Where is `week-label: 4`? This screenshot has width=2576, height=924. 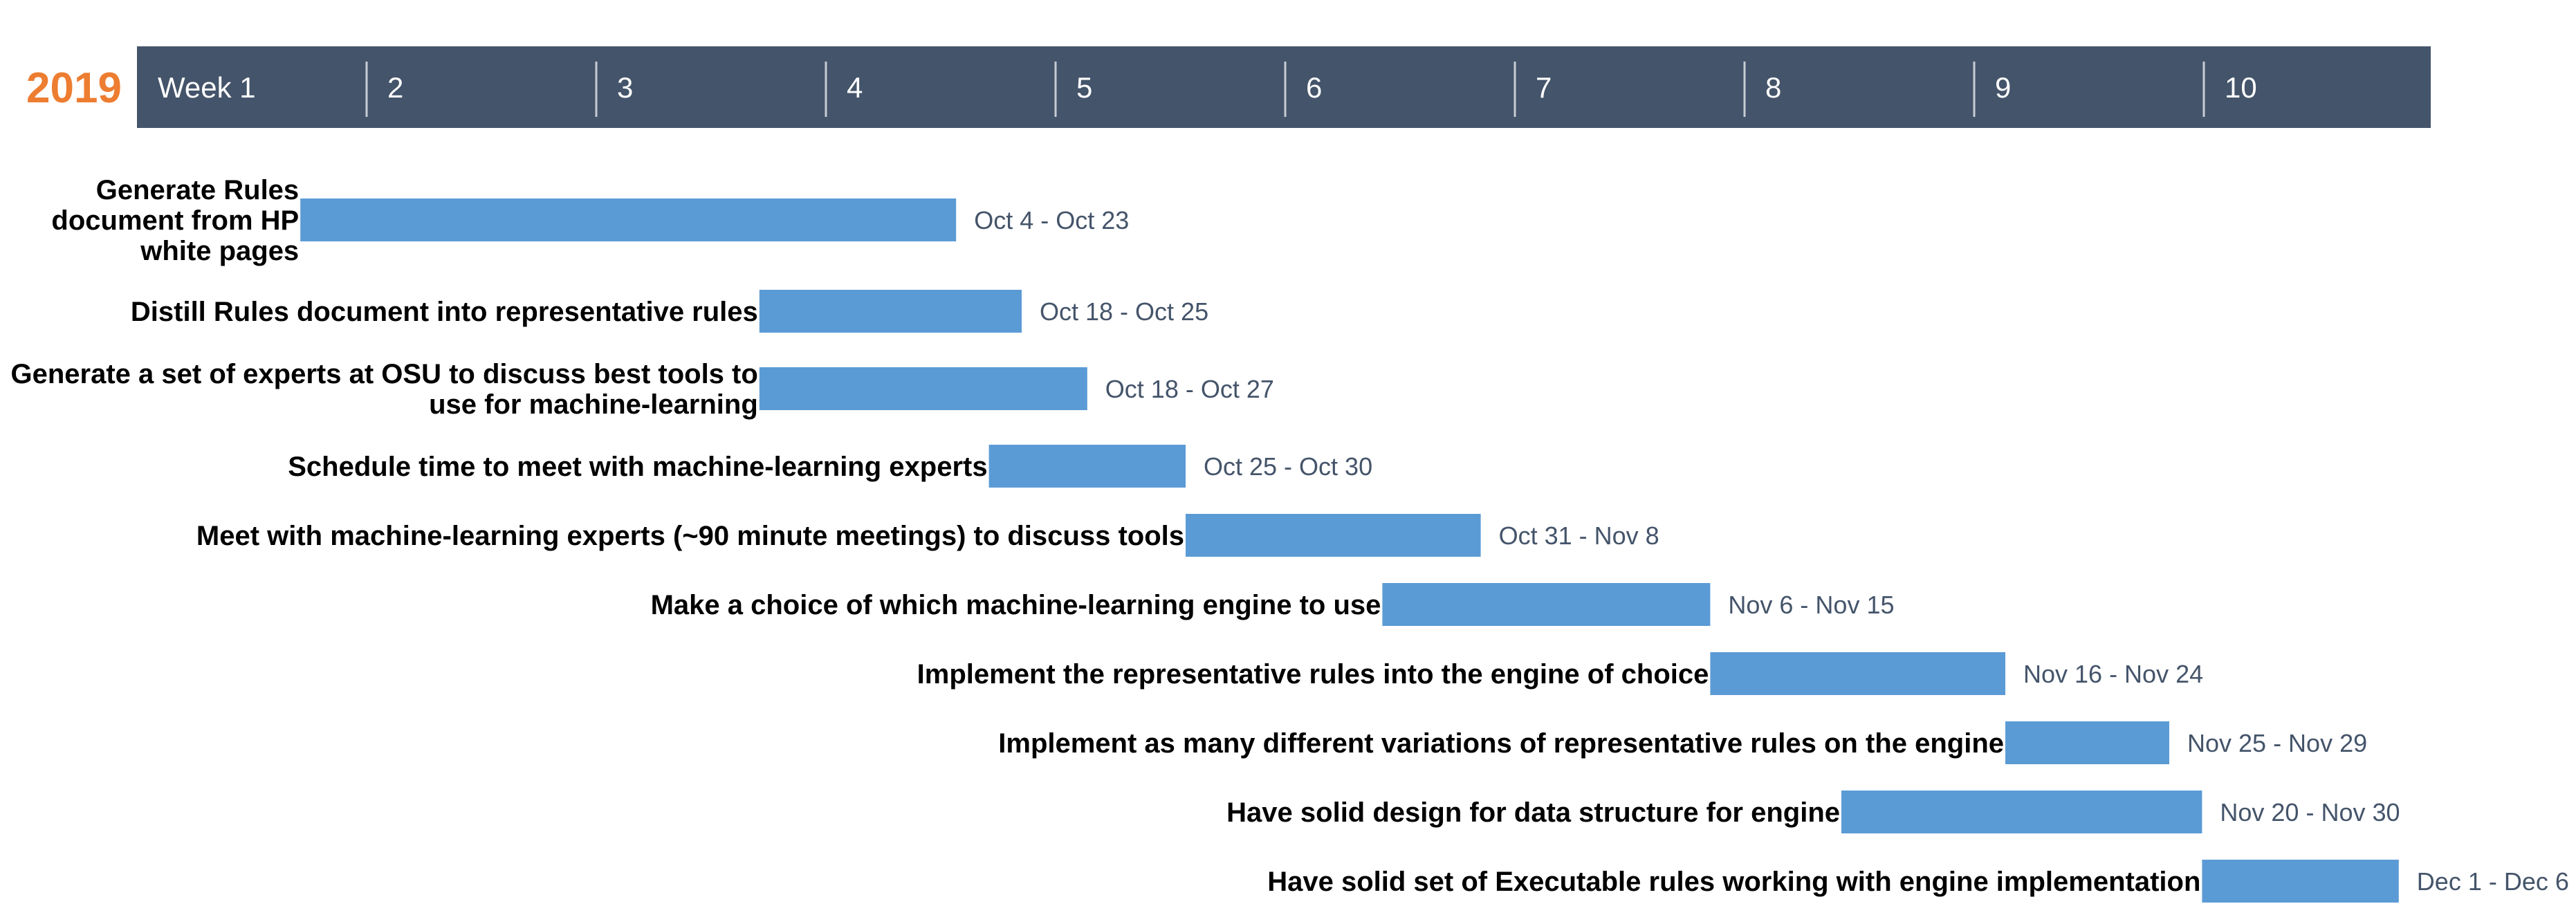 week-label: 4 is located at coordinates (855, 87).